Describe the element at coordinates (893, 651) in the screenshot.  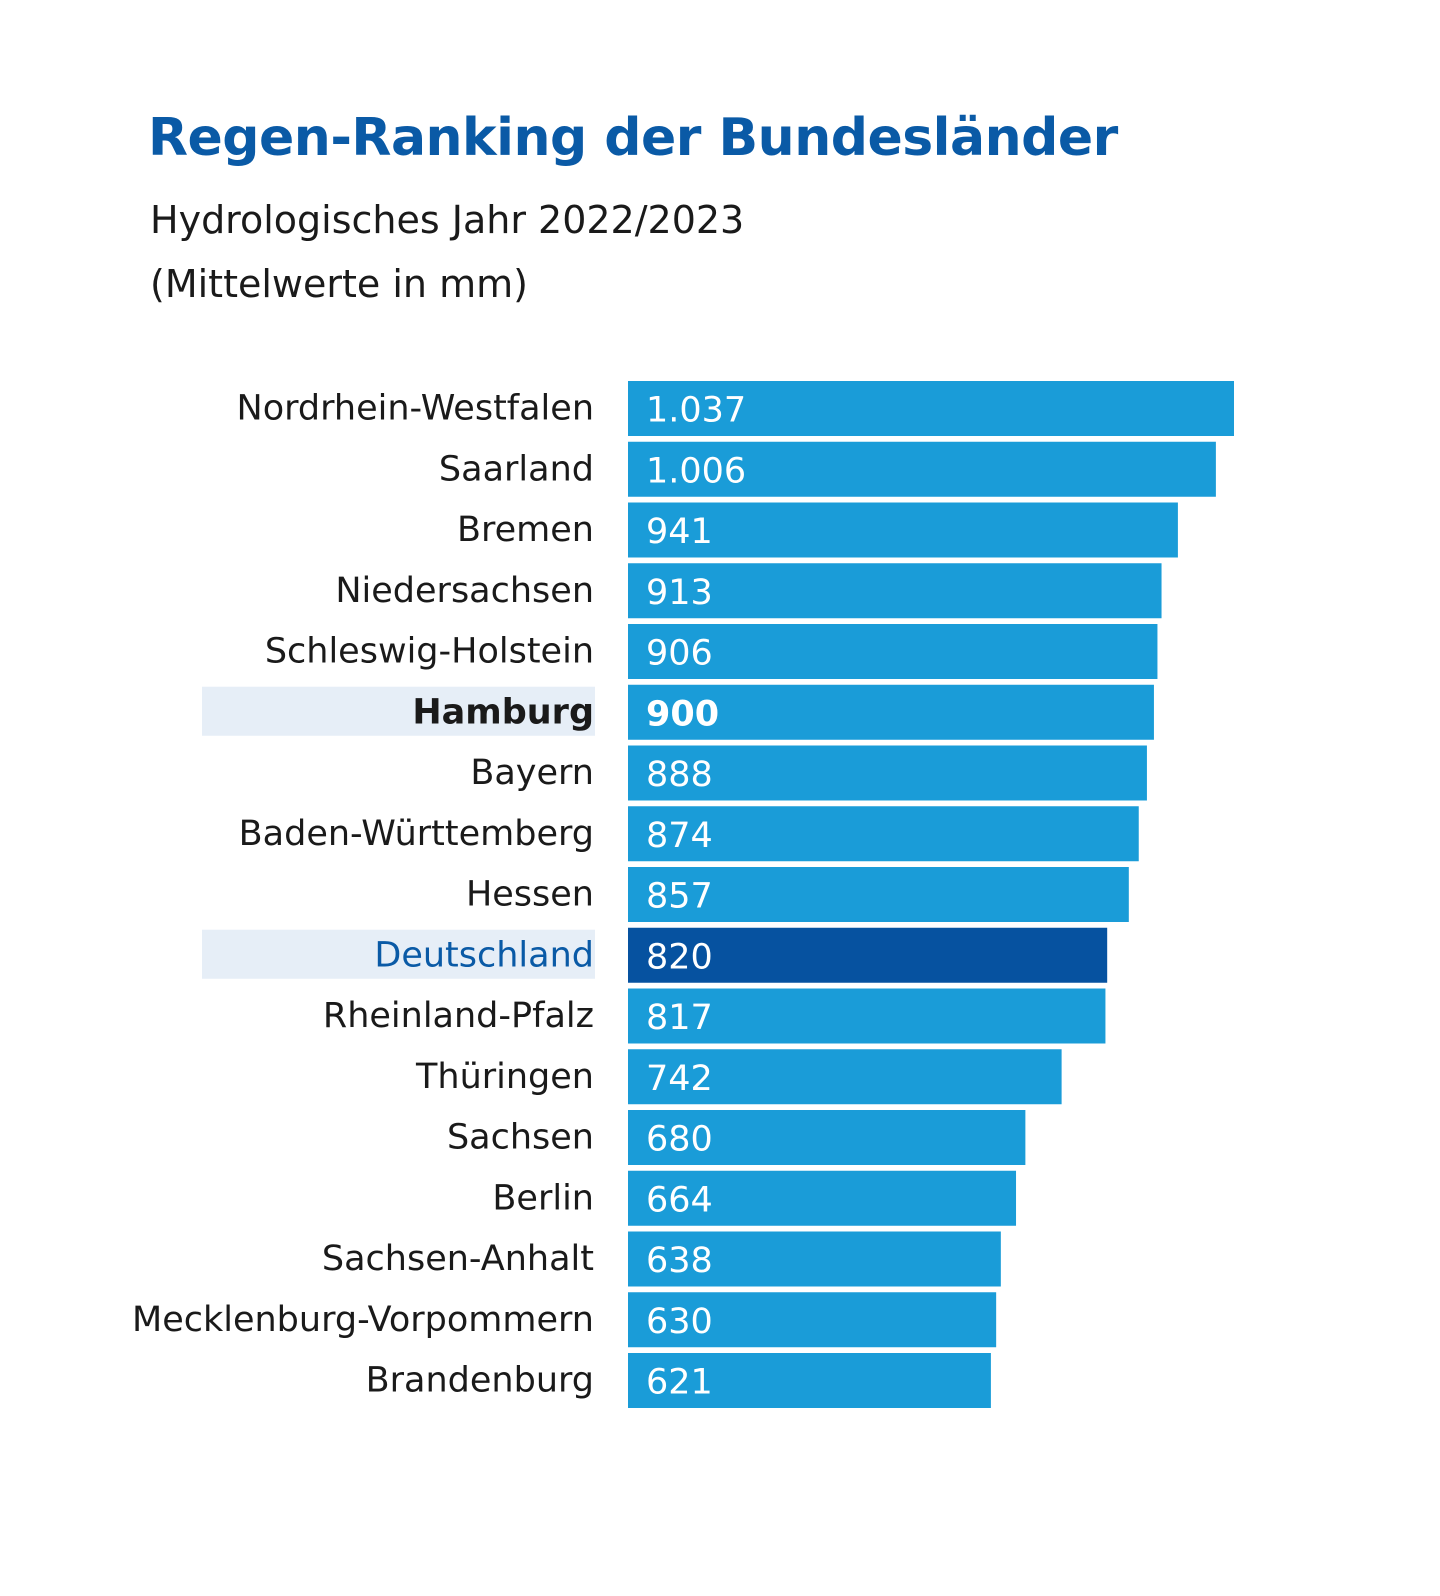
I see `bar-schleswig-holstein` at that location.